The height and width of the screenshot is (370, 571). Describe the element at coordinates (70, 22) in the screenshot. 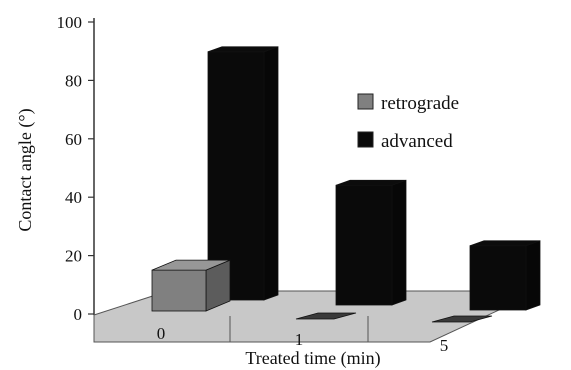

I see `y-tick-label: 100` at that location.